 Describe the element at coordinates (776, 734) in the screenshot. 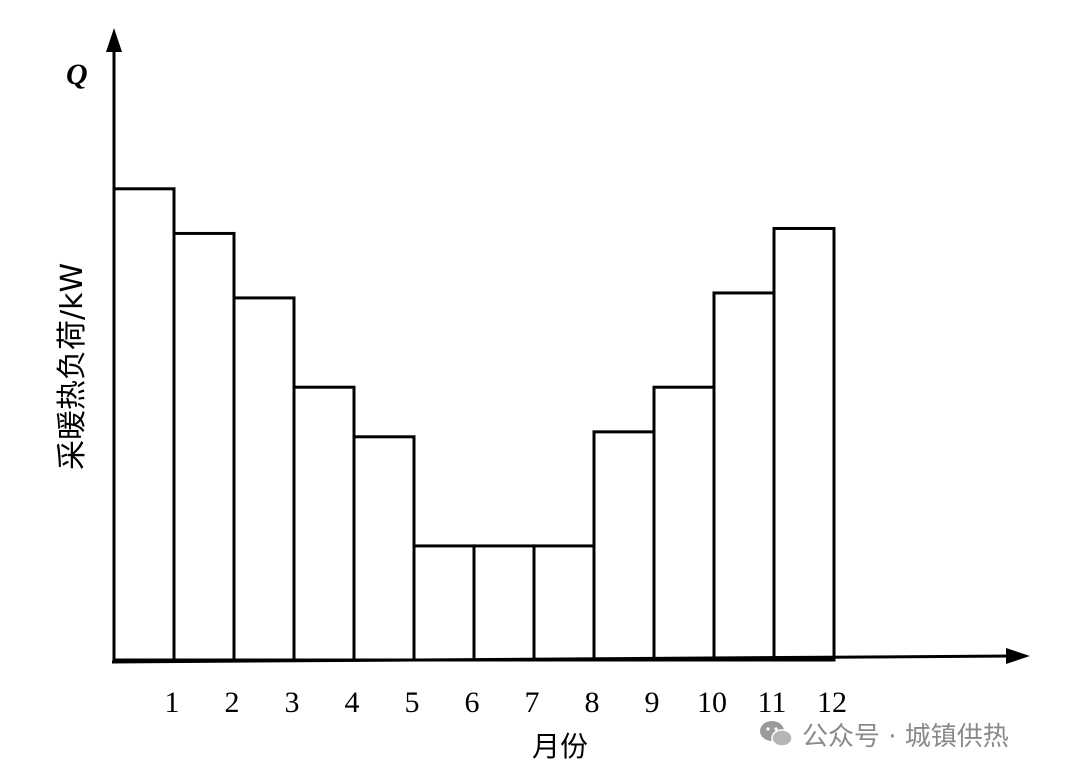

I see `wechat-icon` at that location.